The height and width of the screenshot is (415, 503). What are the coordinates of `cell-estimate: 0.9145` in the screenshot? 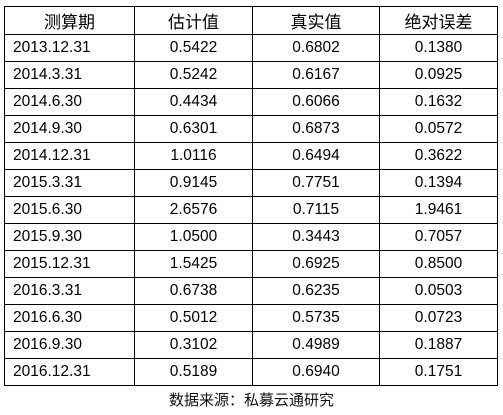 It's located at (193, 183).